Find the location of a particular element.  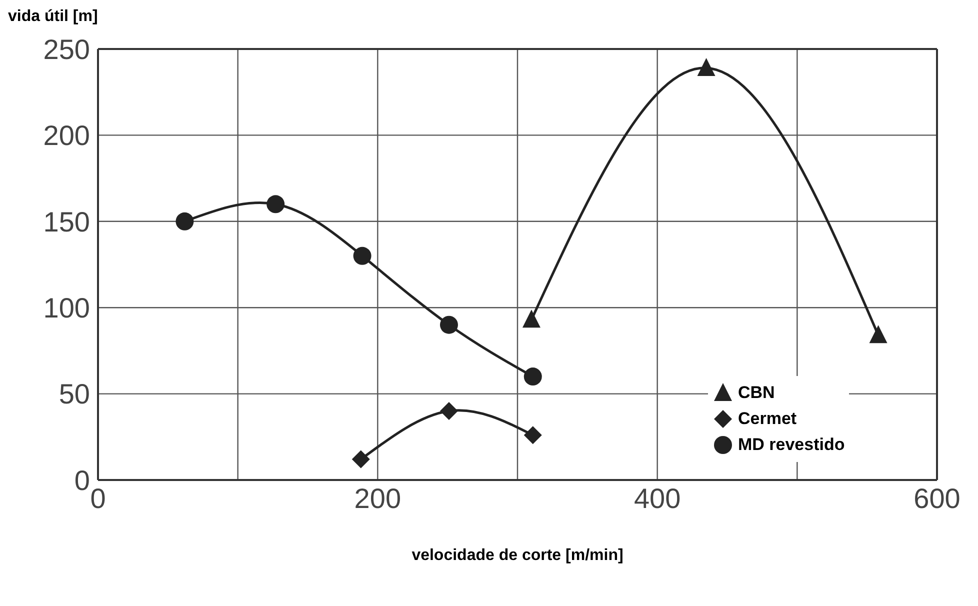

y-tick-label: 200 is located at coordinates (66, 136).